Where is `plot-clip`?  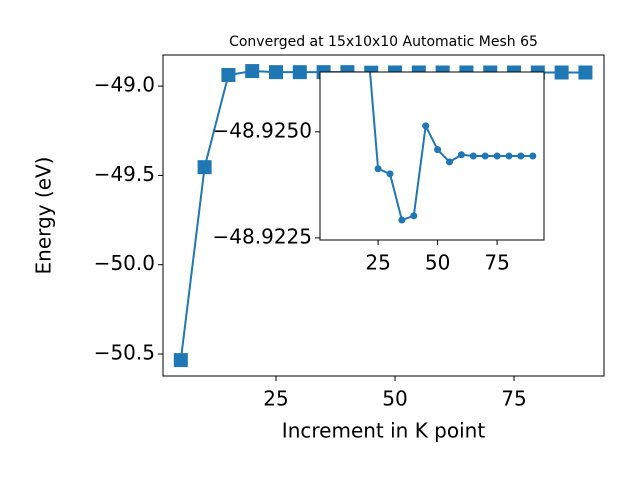 plot-clip is located at coordinates (450, 123).